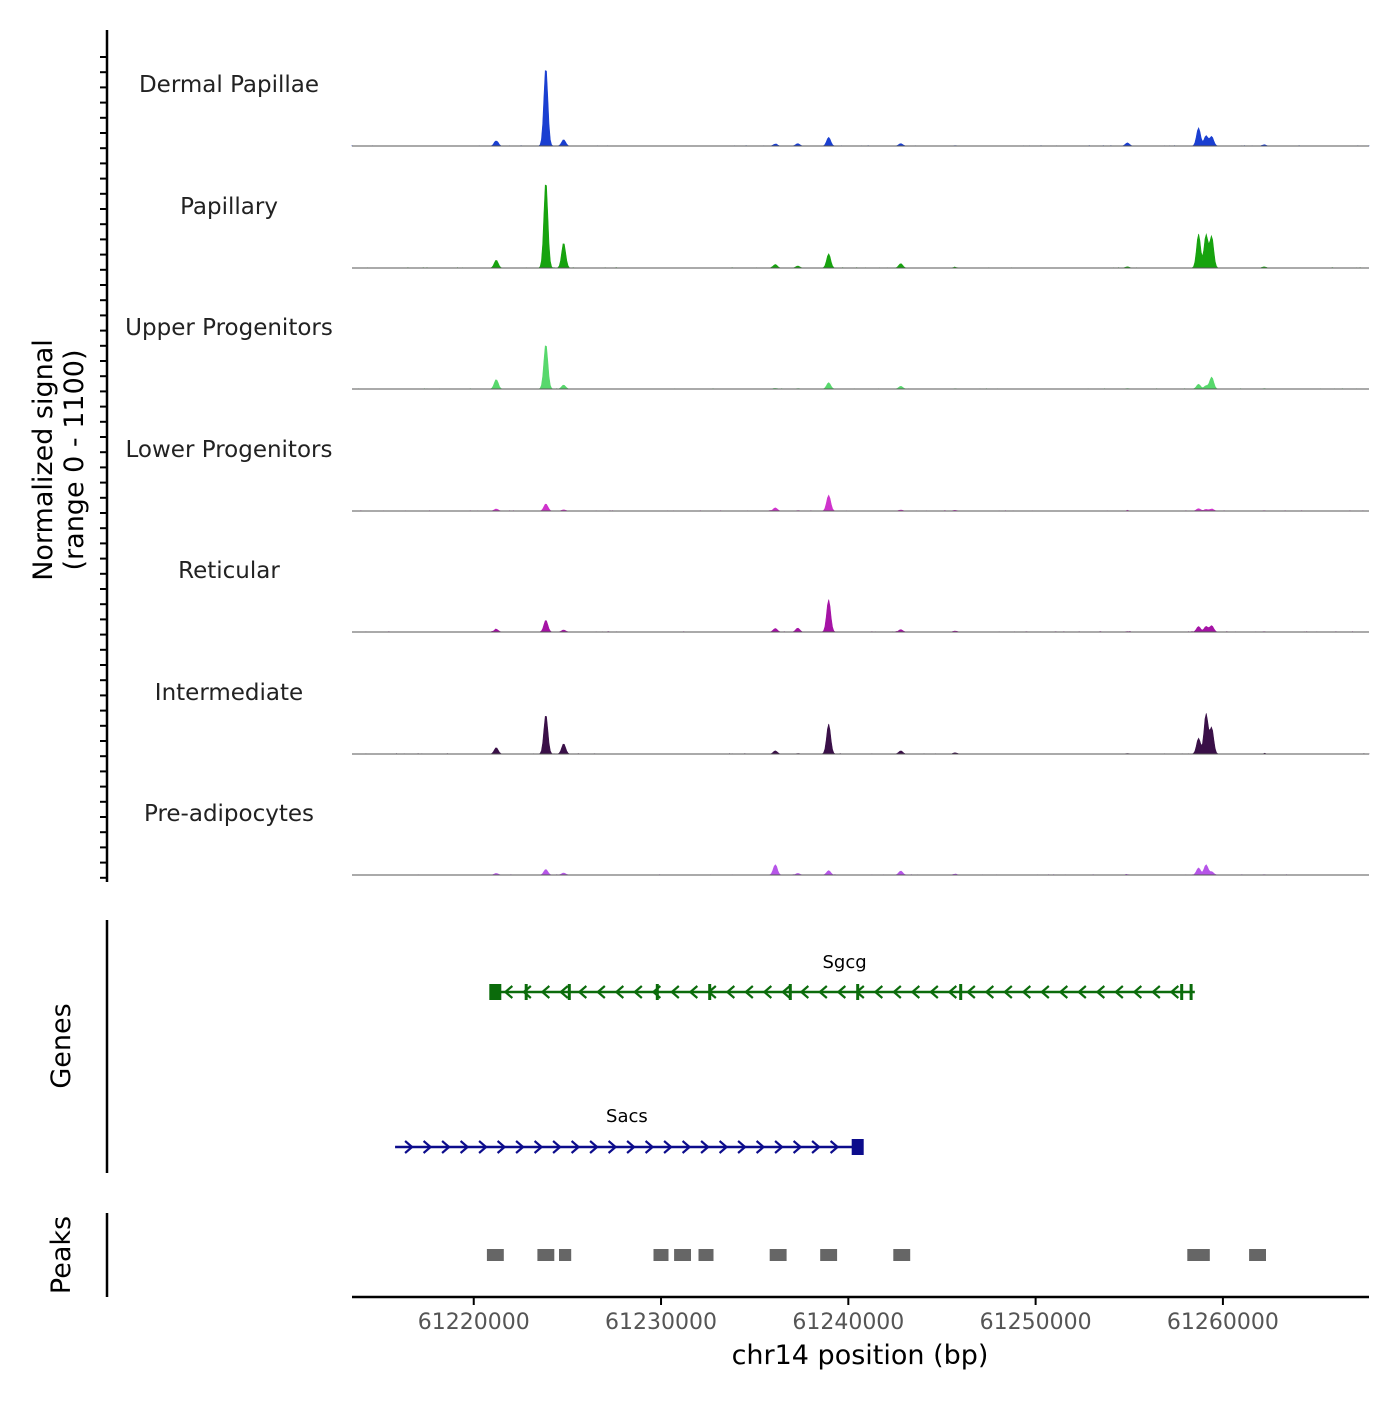  I want to click on coverage-track: Papillary, so click(774, 226).